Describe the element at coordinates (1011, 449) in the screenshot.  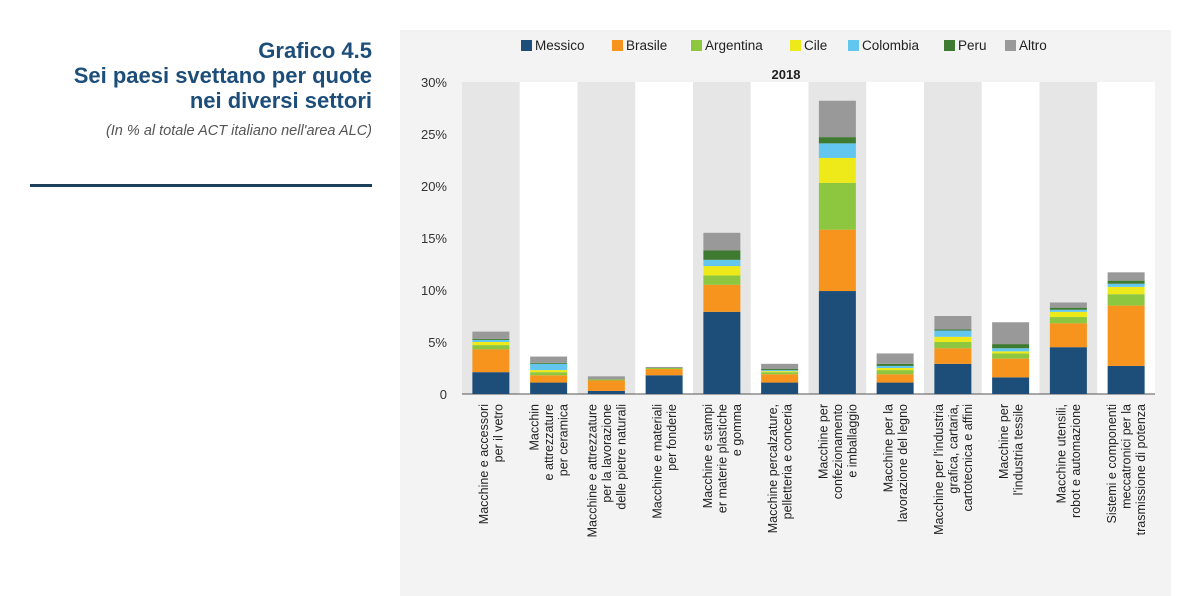
I see `x-tick-label: Macchine perl'industria tessile` at that location.